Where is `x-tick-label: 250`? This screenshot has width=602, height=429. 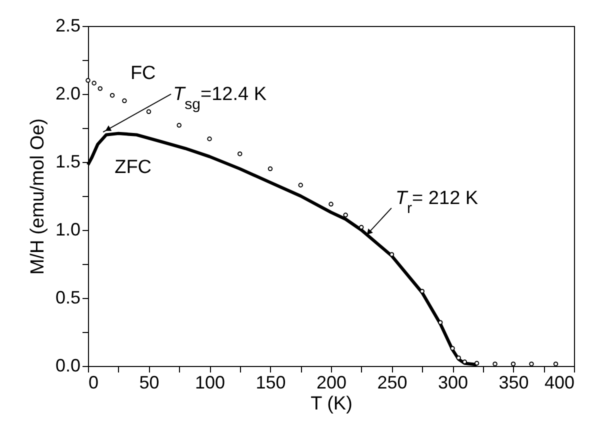
x-tick-label: 250 is located at coordinates (392, 382).